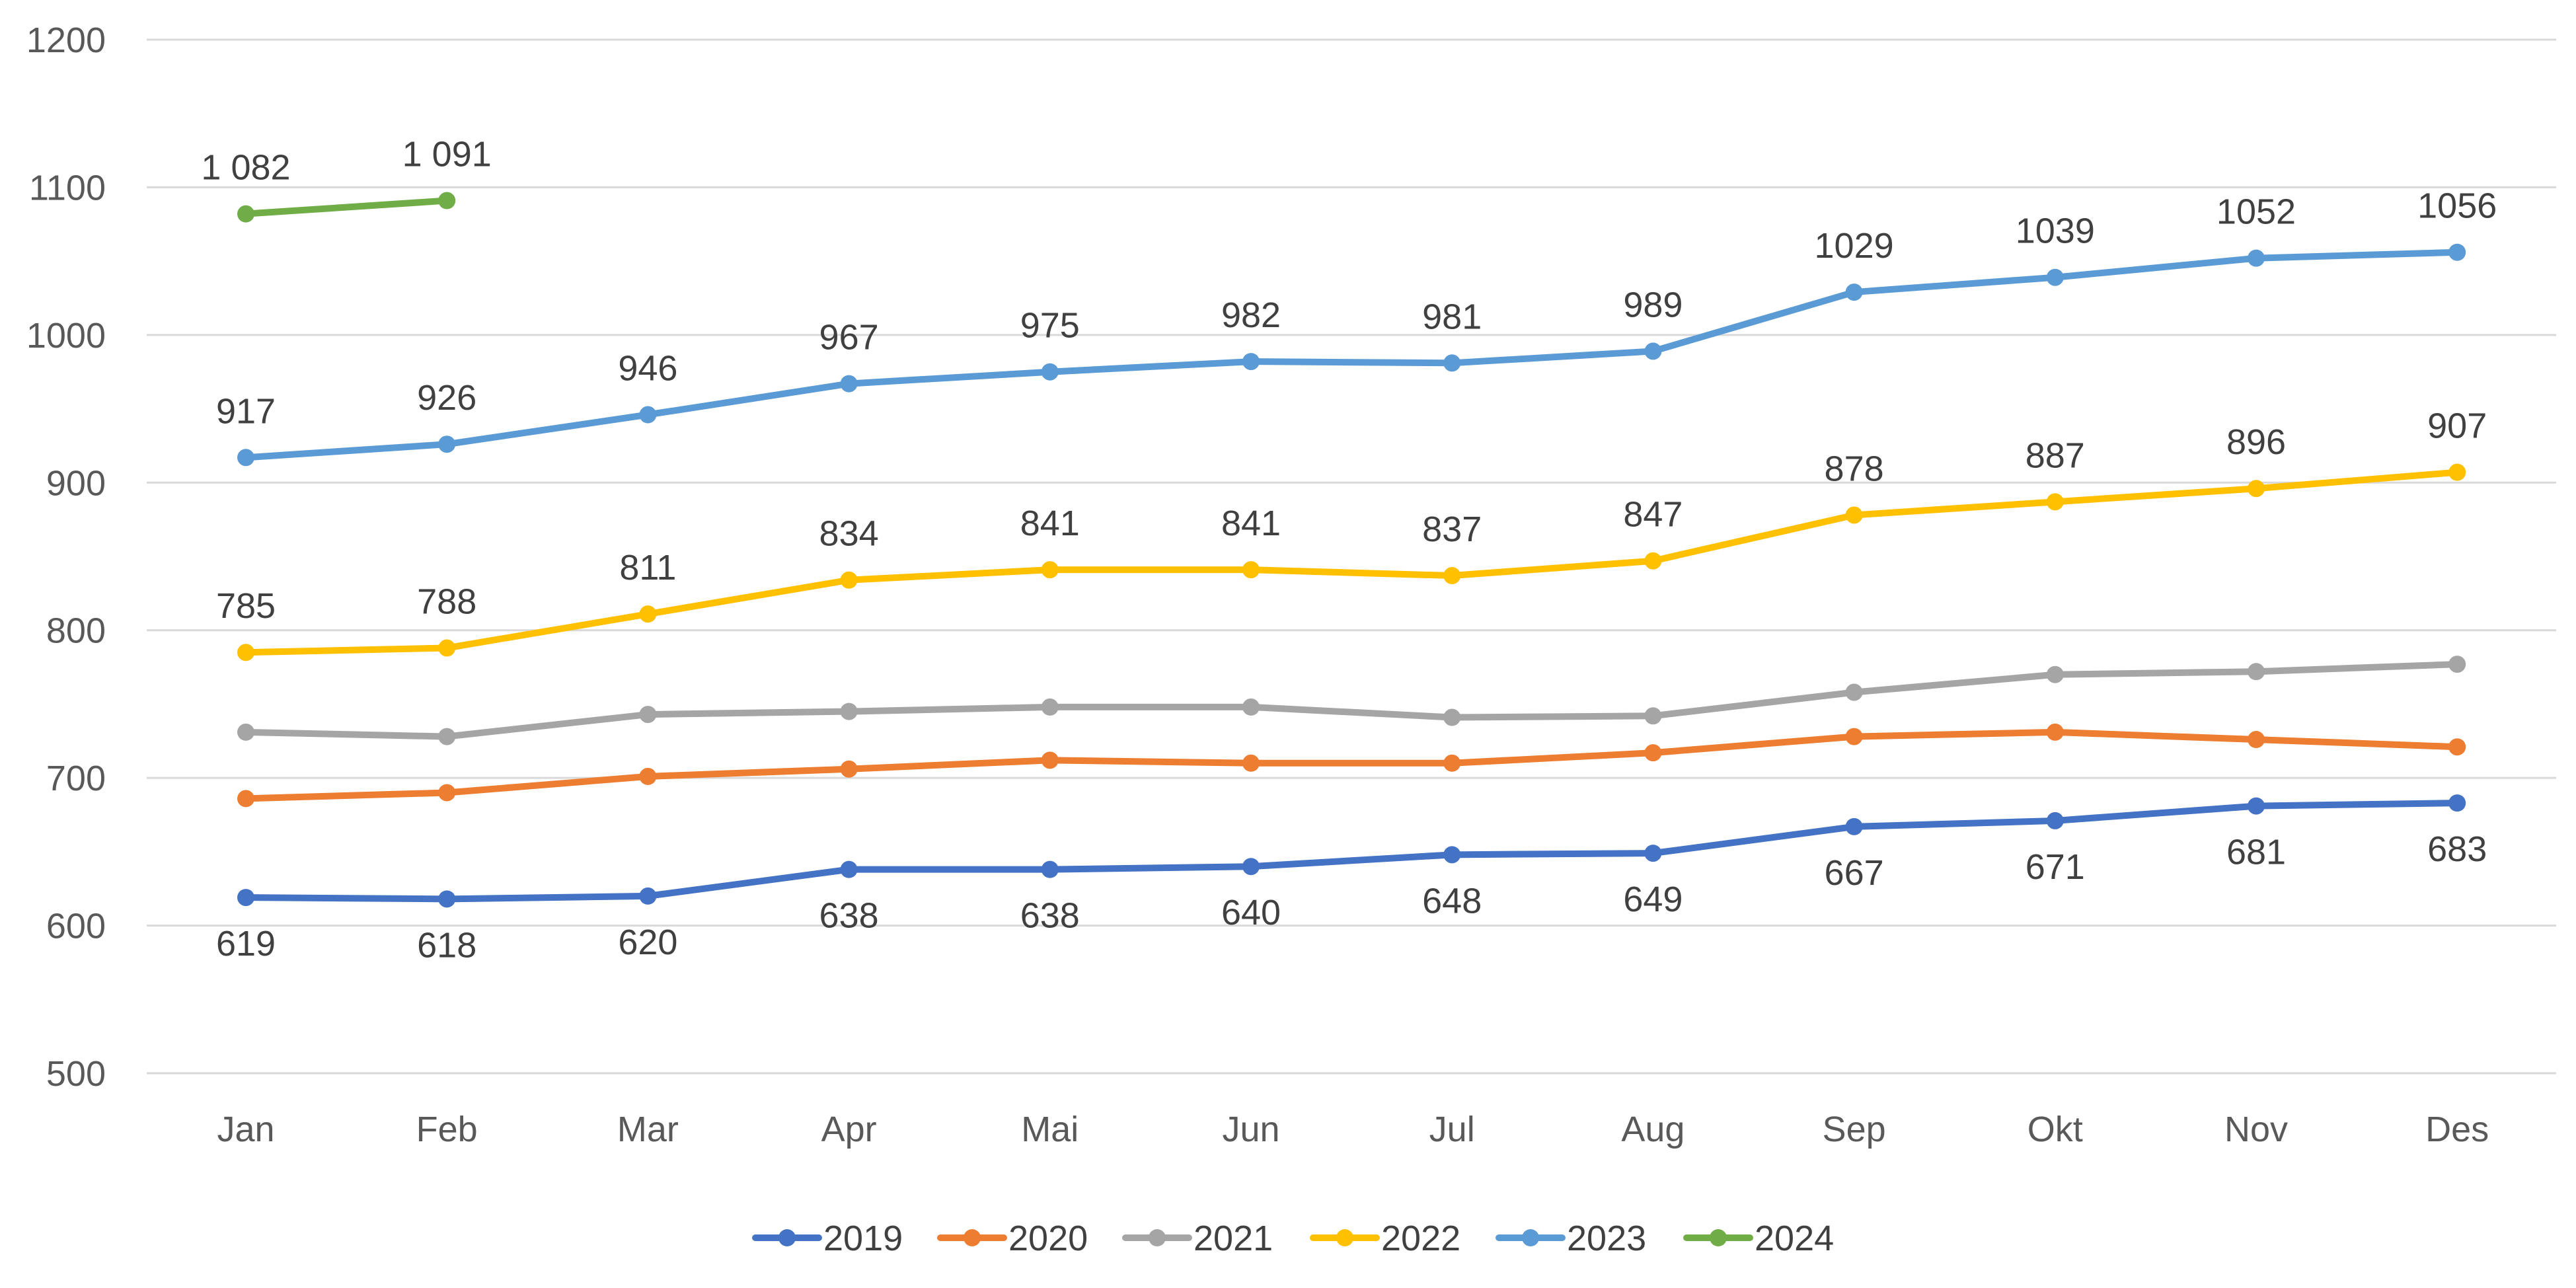 Image resolution: width=2576 pixels, height=1288 pixels. I want to click on data-label-2019: 620, so click(647, 942).